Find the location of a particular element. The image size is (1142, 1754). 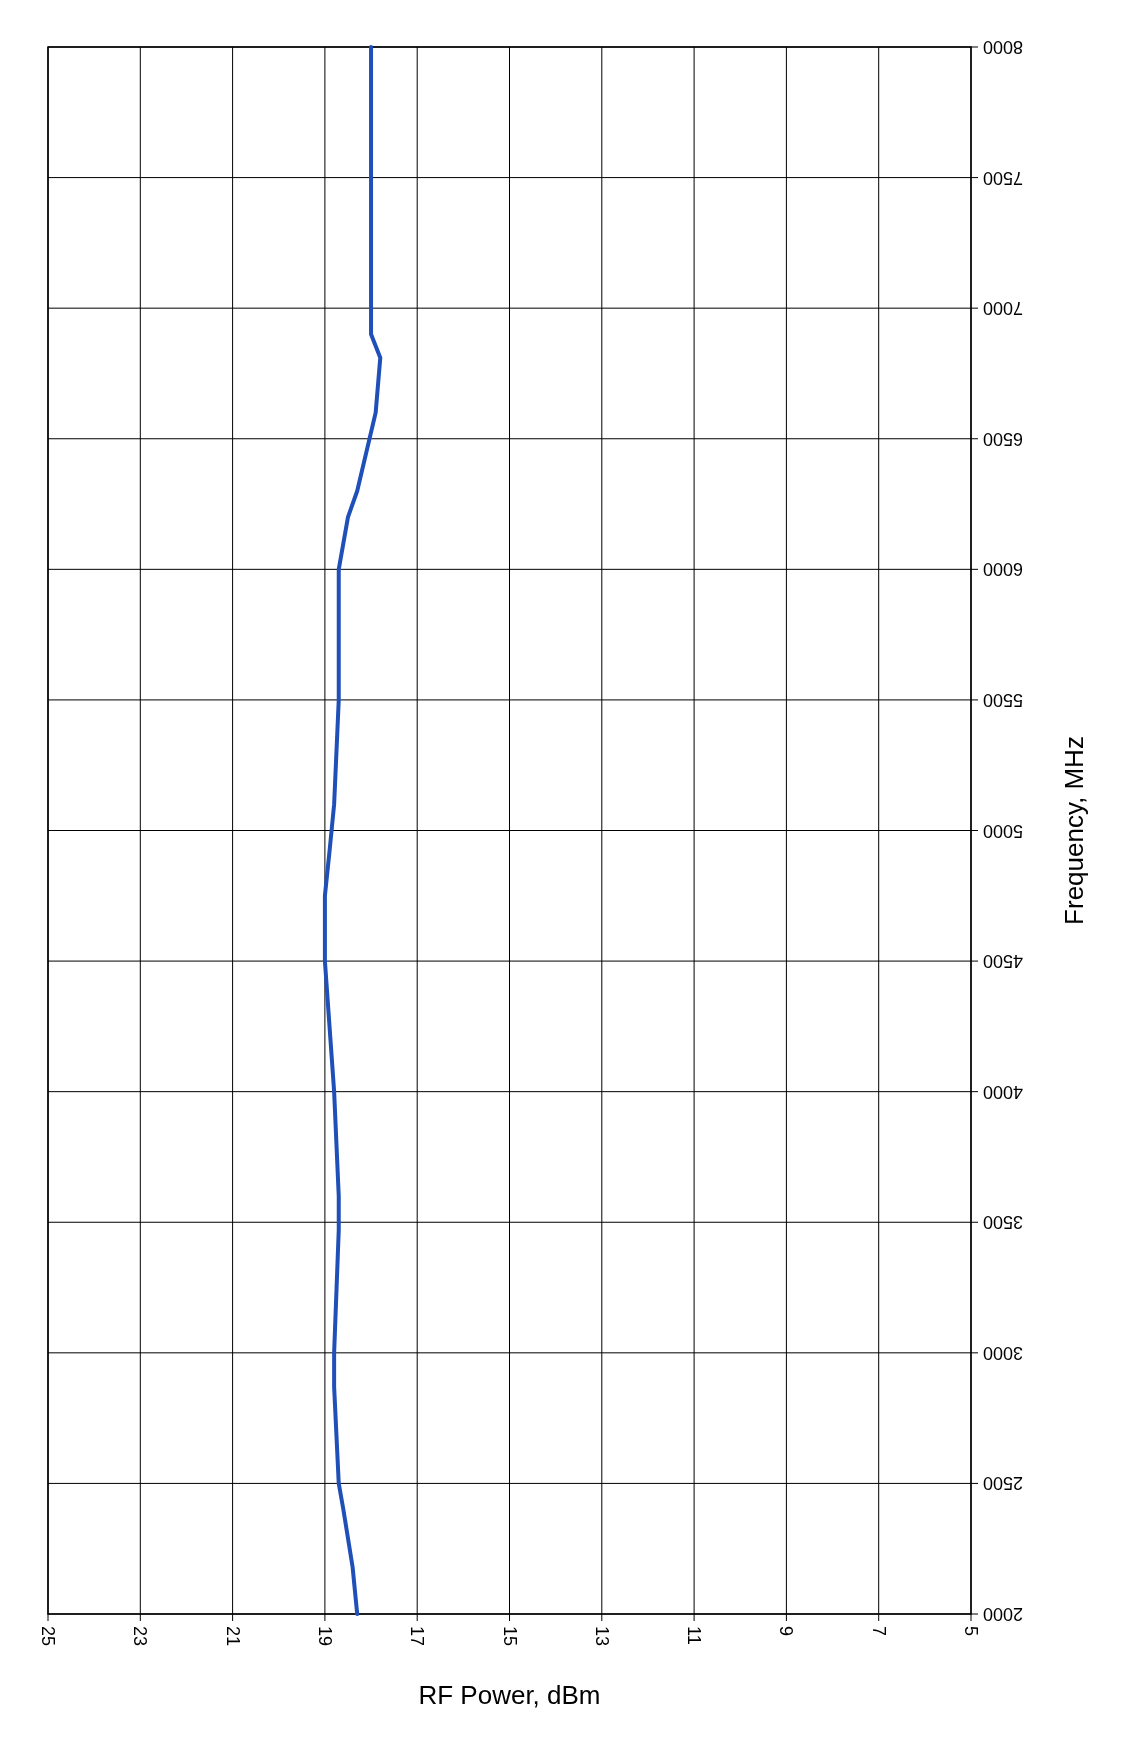

x-tick-label: 11 is located at coordinates (694, 1635).